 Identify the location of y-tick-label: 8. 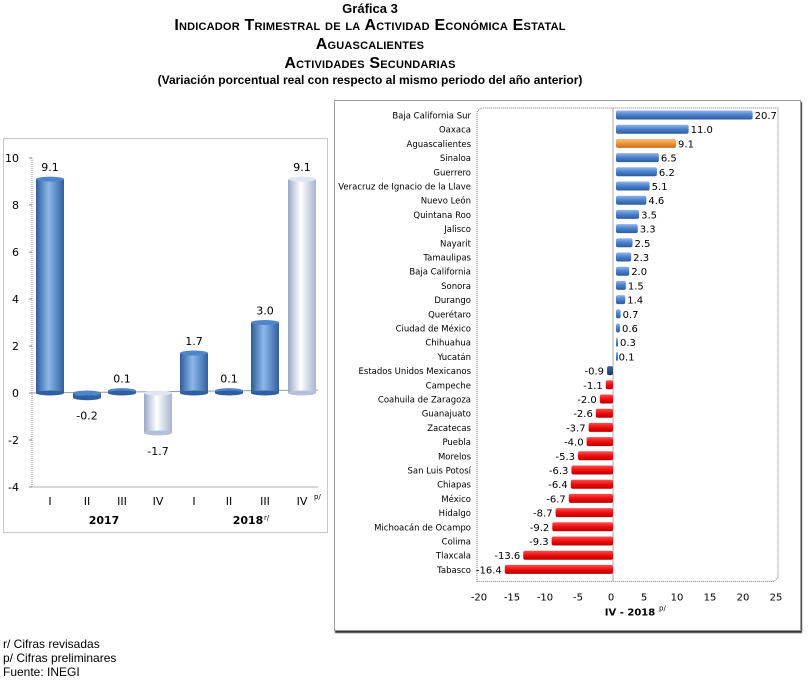
(15, 205).